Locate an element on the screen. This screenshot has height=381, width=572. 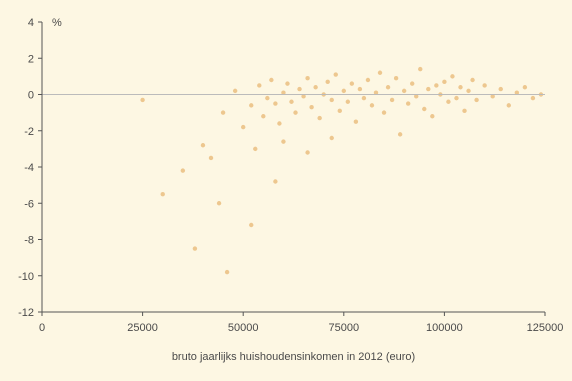
y-tick-label: -8 is located at coordinates (29, 241).